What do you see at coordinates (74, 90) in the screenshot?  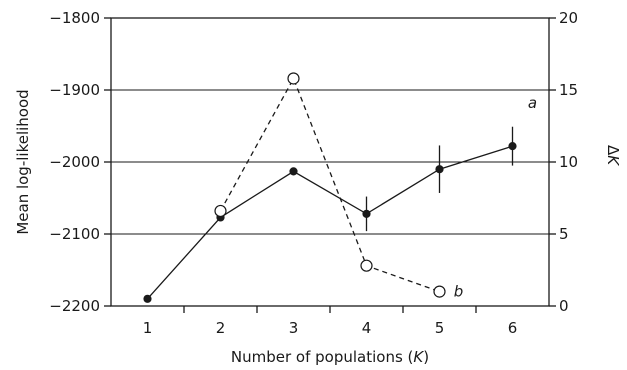 I see `y-left-tick-label: −1900` at bounding box center [74, 90].